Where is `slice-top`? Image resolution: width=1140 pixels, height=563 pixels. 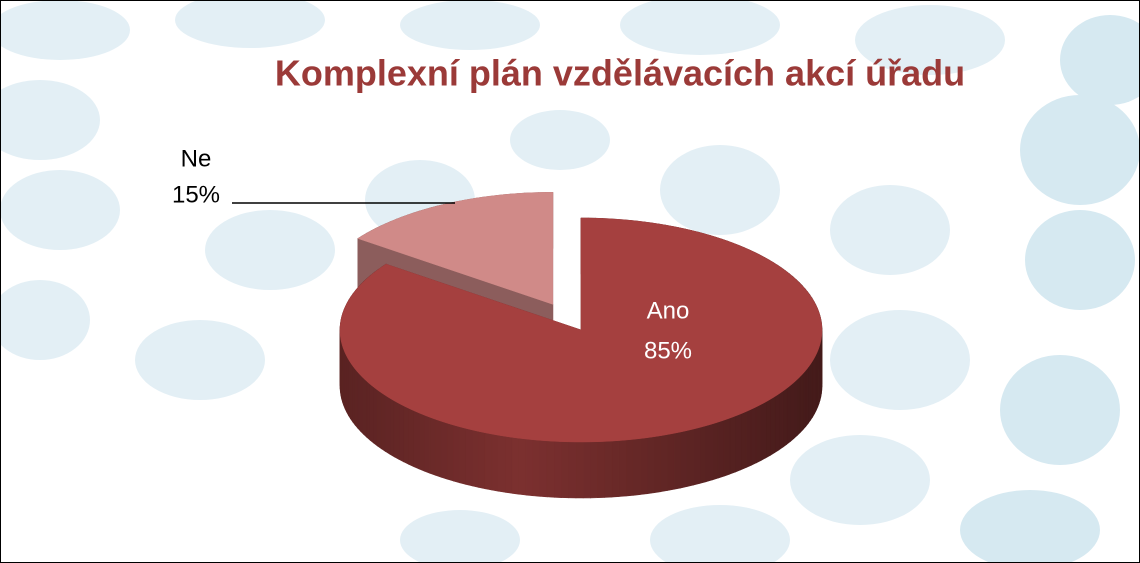 slice-top is located at coordinates (455, 248).